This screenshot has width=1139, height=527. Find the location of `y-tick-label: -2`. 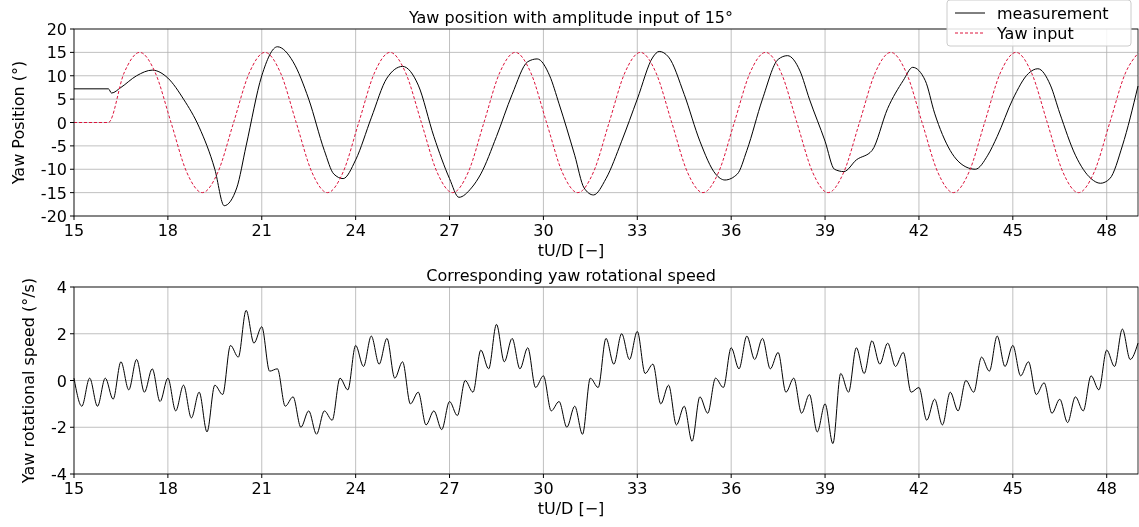

y-tick-label: -2 is located at coordinates (59, 428).